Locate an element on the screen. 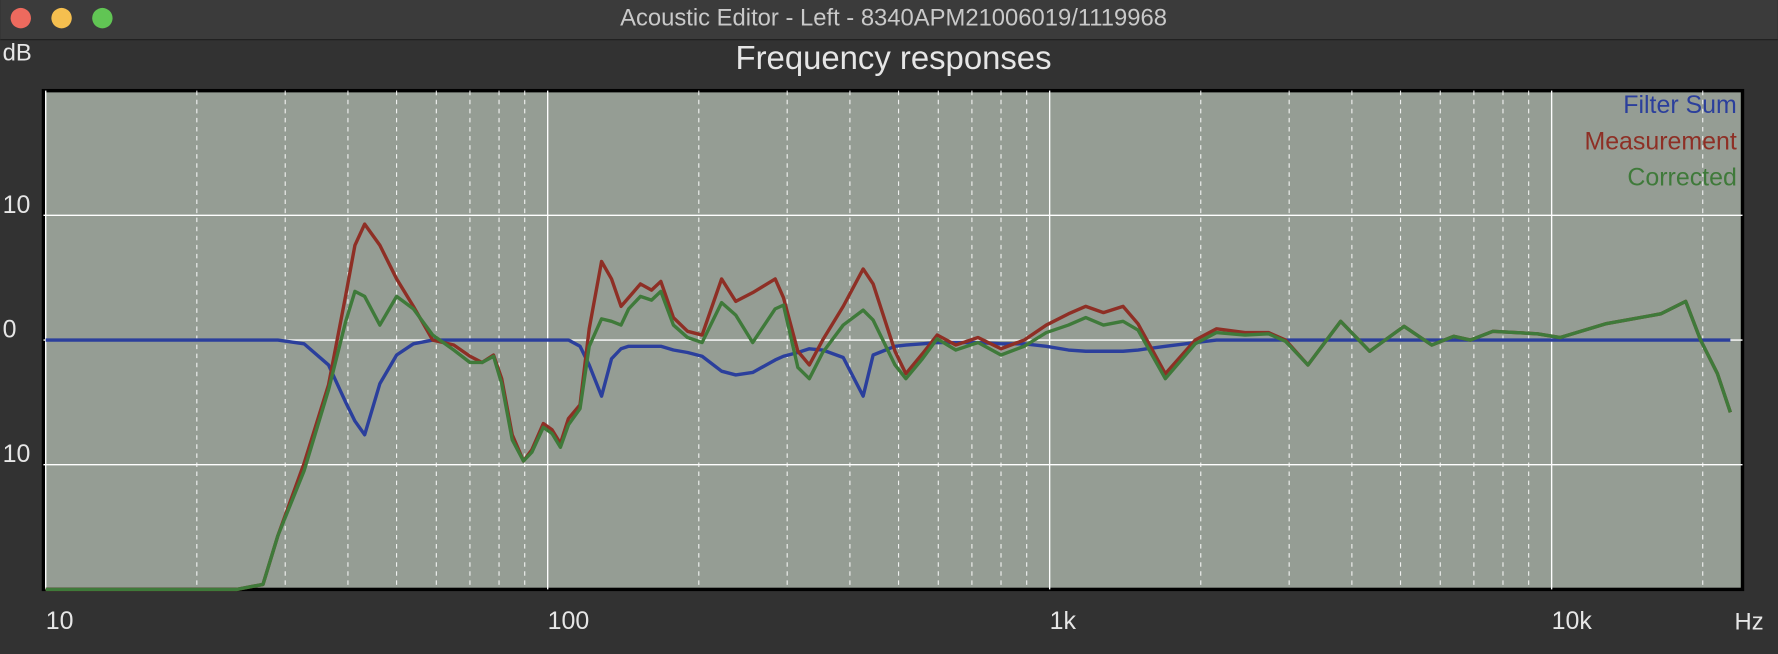  series-line is located at coordinates (888, 387).